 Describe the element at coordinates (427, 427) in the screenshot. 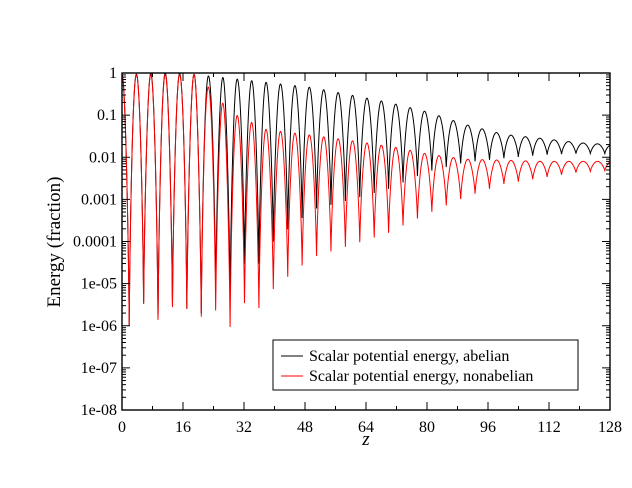

I see `x-tick-label: 80` at that location.